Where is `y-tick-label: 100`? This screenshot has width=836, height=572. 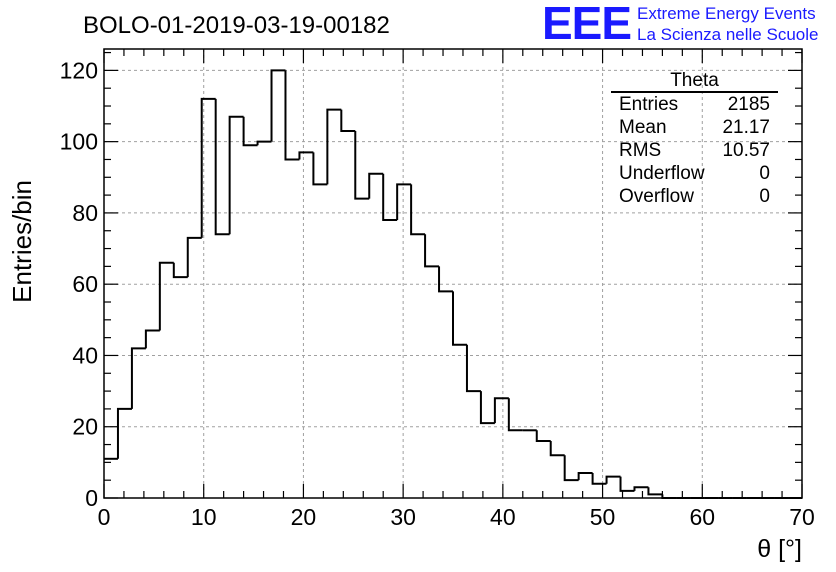
y-tick-label: 100 is located at coordinates (79, 142).